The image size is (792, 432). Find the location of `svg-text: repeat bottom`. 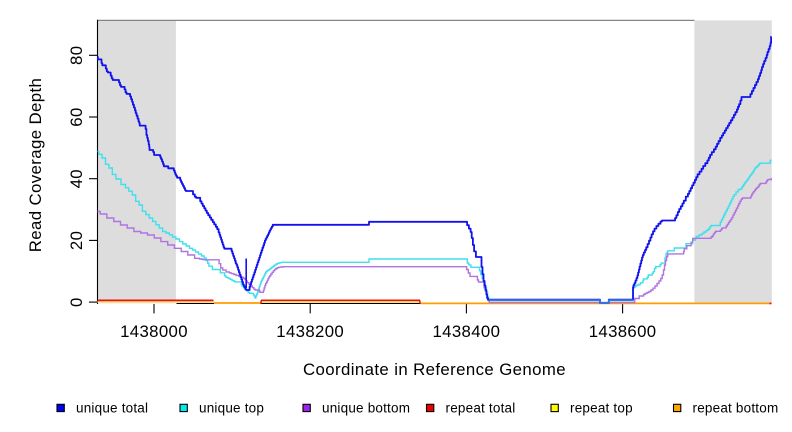

svg-text: repeat bottom is located at coordinates (736, 408).